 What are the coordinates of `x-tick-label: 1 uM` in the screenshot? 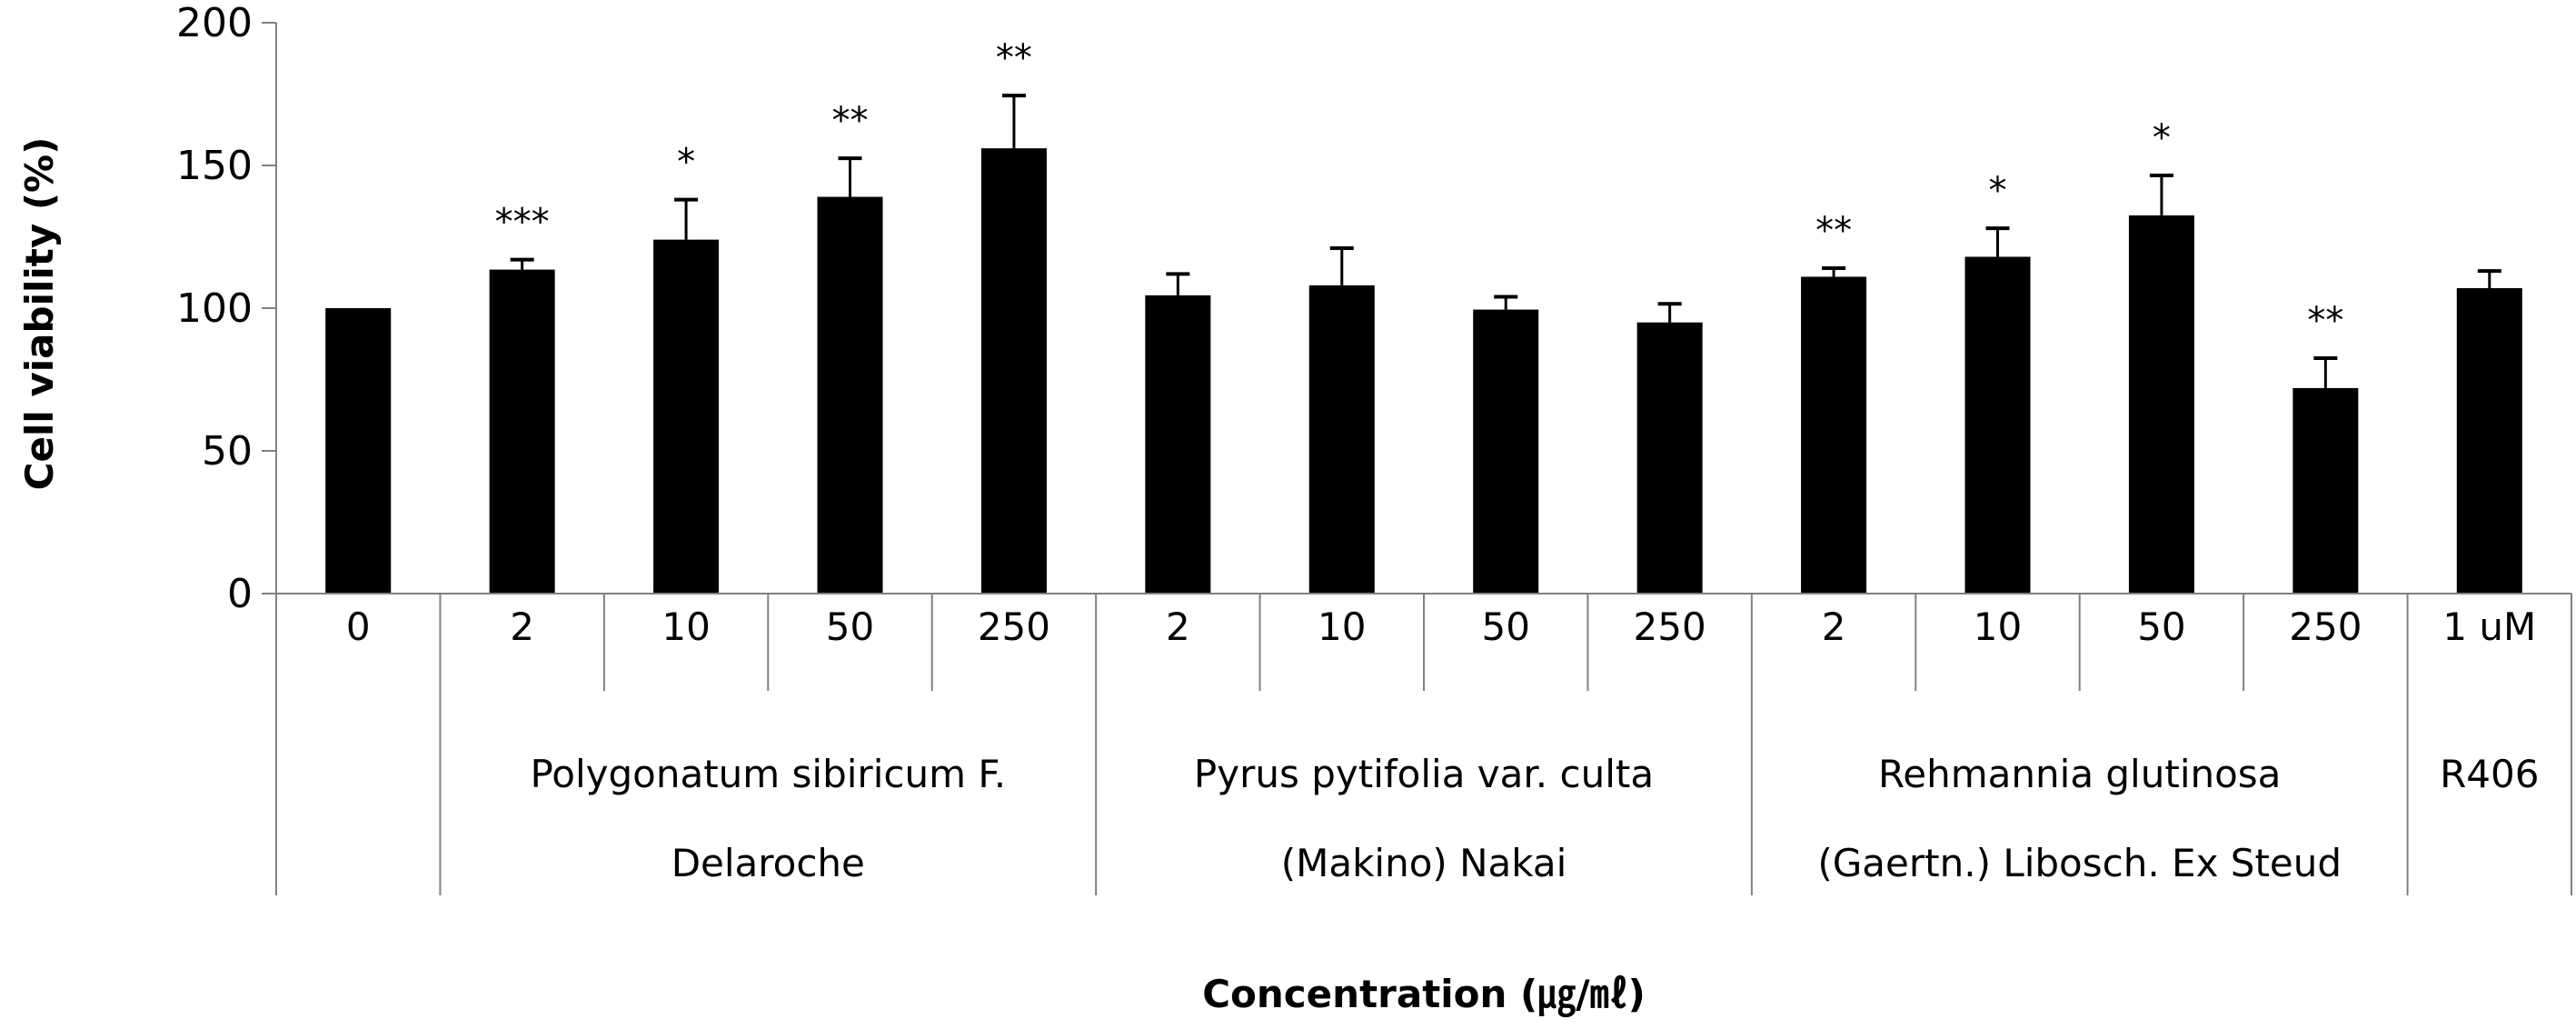 It's located at (2489, 627).